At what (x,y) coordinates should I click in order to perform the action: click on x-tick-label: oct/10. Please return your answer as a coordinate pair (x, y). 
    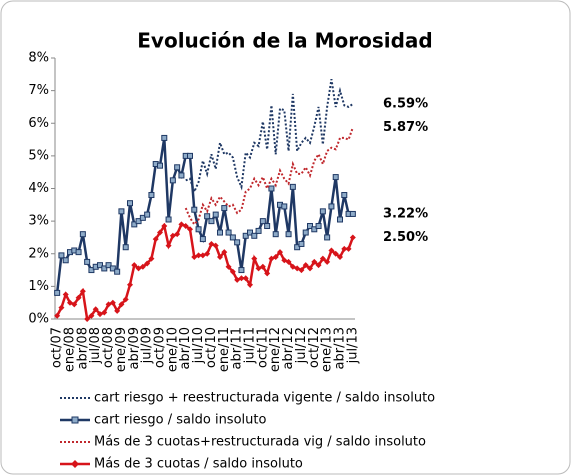
    Looking at the image, I should click on (211, 347).